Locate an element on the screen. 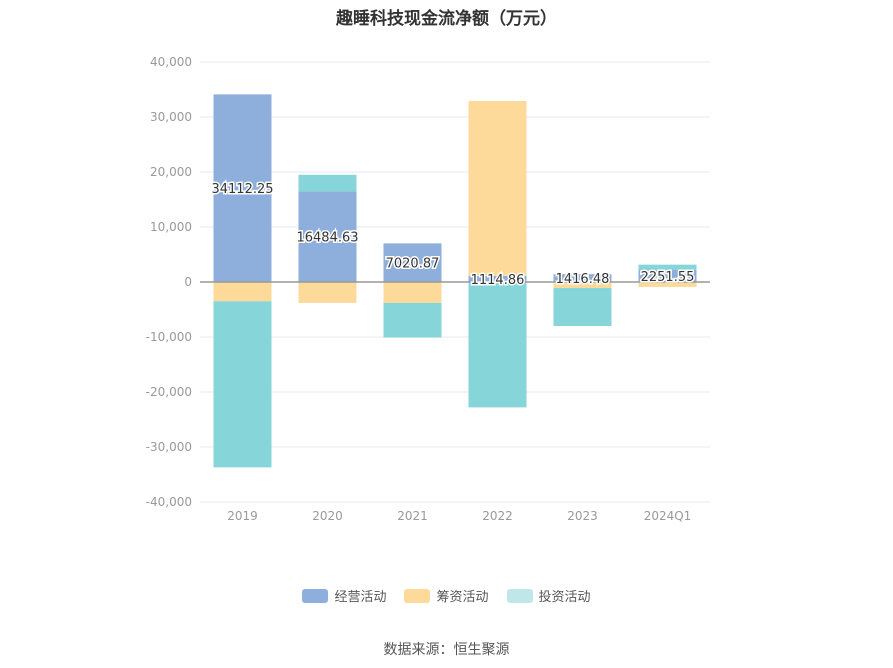  data-label: 1114.86 is located at coordinates (498, 280).